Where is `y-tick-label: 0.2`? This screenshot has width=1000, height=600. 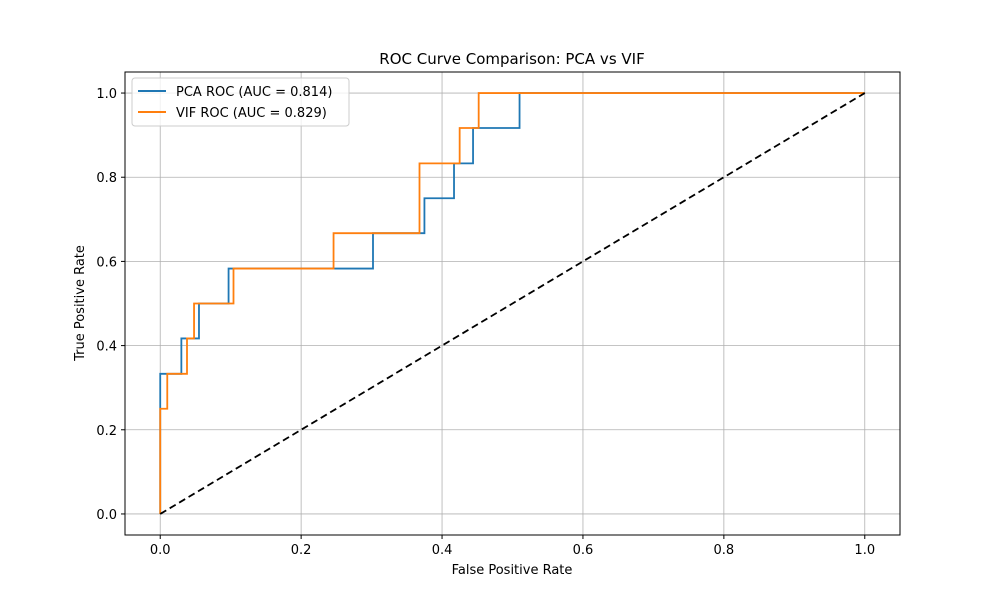 y-tick-label: 0.2 is located at coordinates (106, 431).